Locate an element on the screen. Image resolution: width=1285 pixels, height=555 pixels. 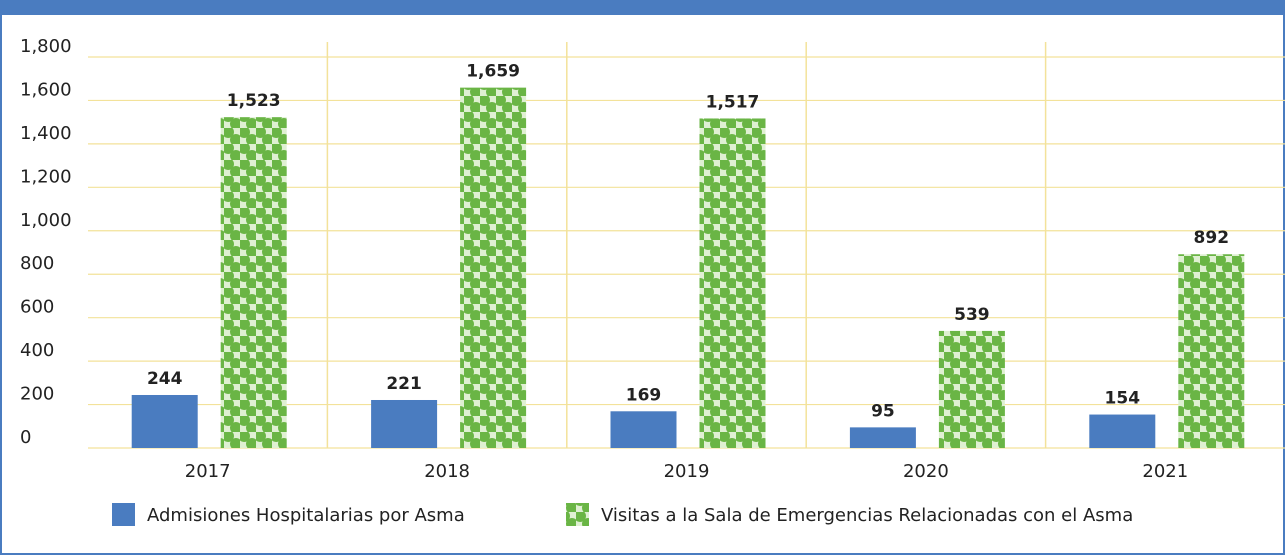
y-tick-label: 400 is located at coordinates (37, 350).